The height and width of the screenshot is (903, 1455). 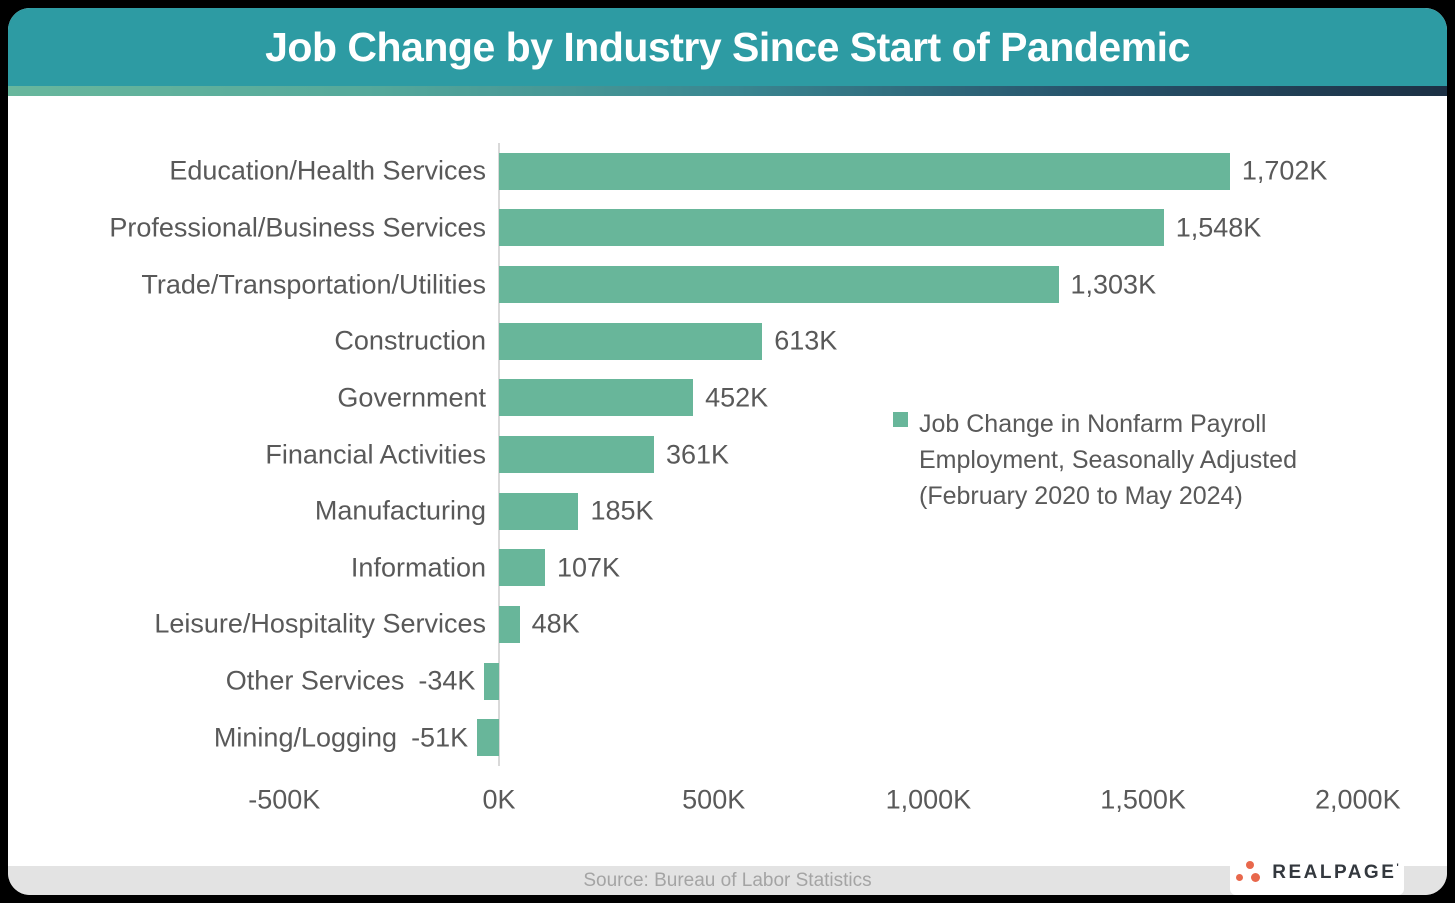 What do you see at coordinates (714, 799) in the screenshot?
I see `x-axis-tick-label: 500K` at bounding box center [714, 799].